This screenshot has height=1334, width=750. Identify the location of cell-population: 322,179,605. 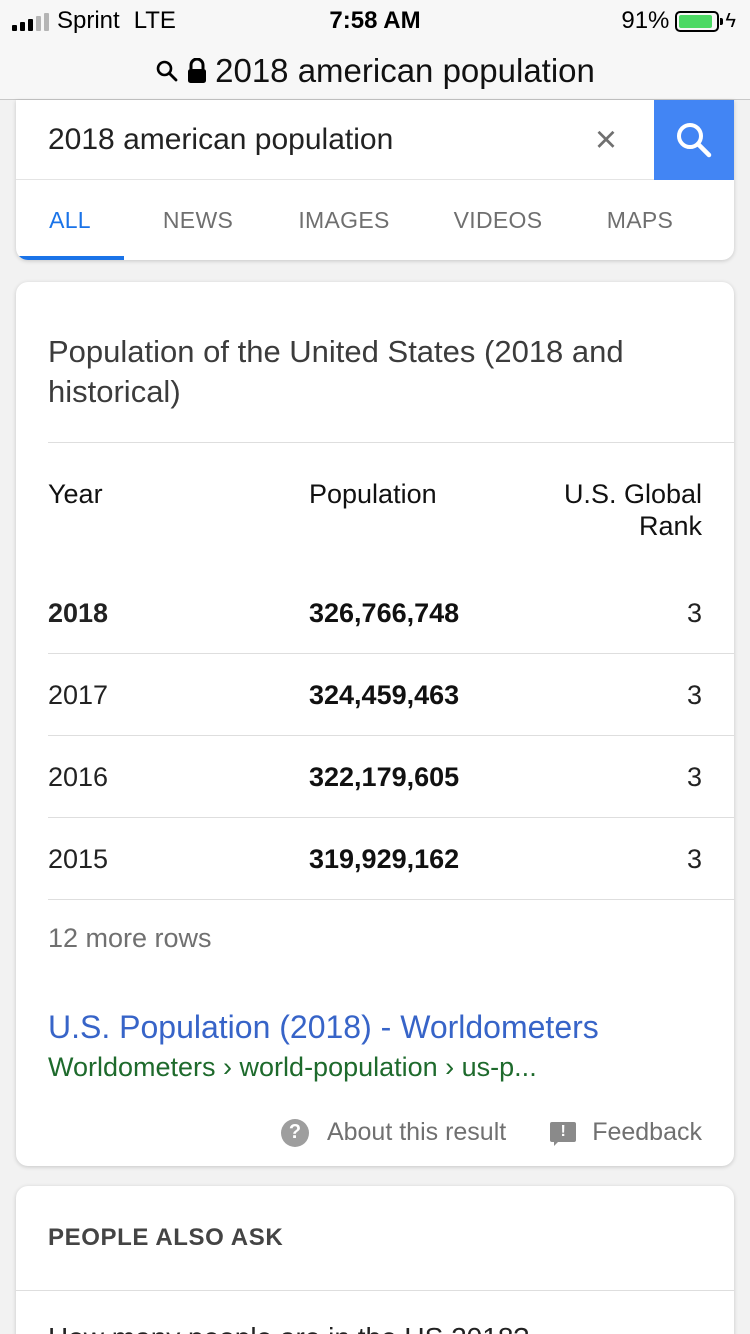
(384, 777).